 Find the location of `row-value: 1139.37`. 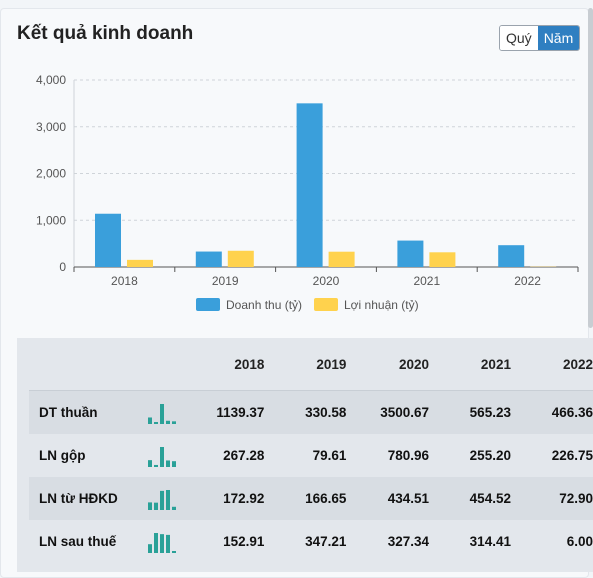

row-value: 1139.37 is located at coordinates (231, 413).